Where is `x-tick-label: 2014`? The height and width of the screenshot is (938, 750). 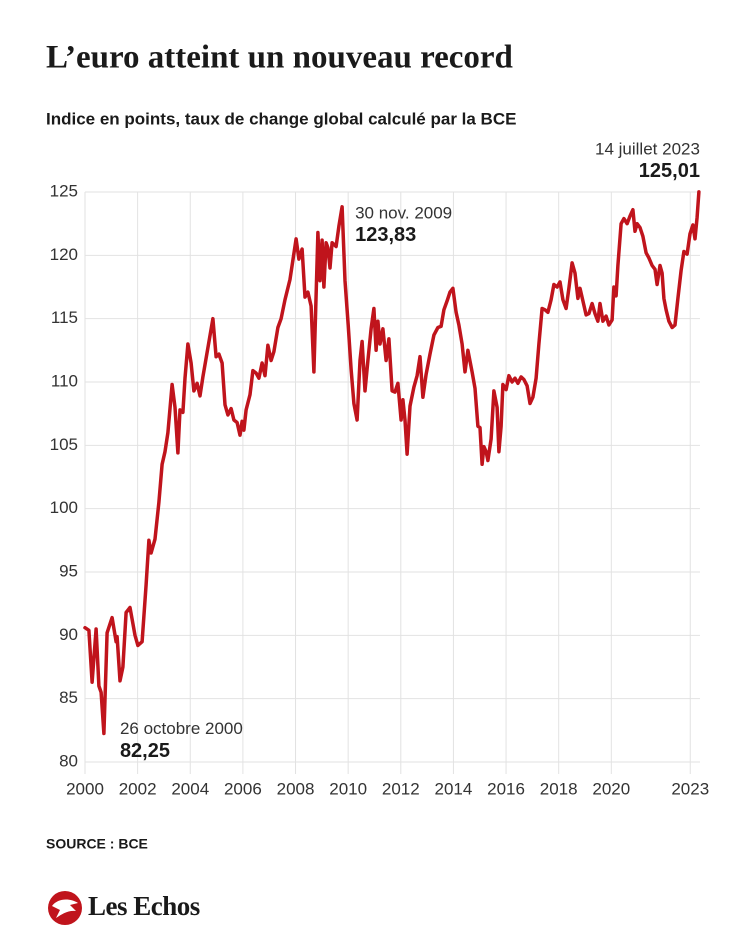 x-tick-label: 2014 is located at coordinates (454, 788).